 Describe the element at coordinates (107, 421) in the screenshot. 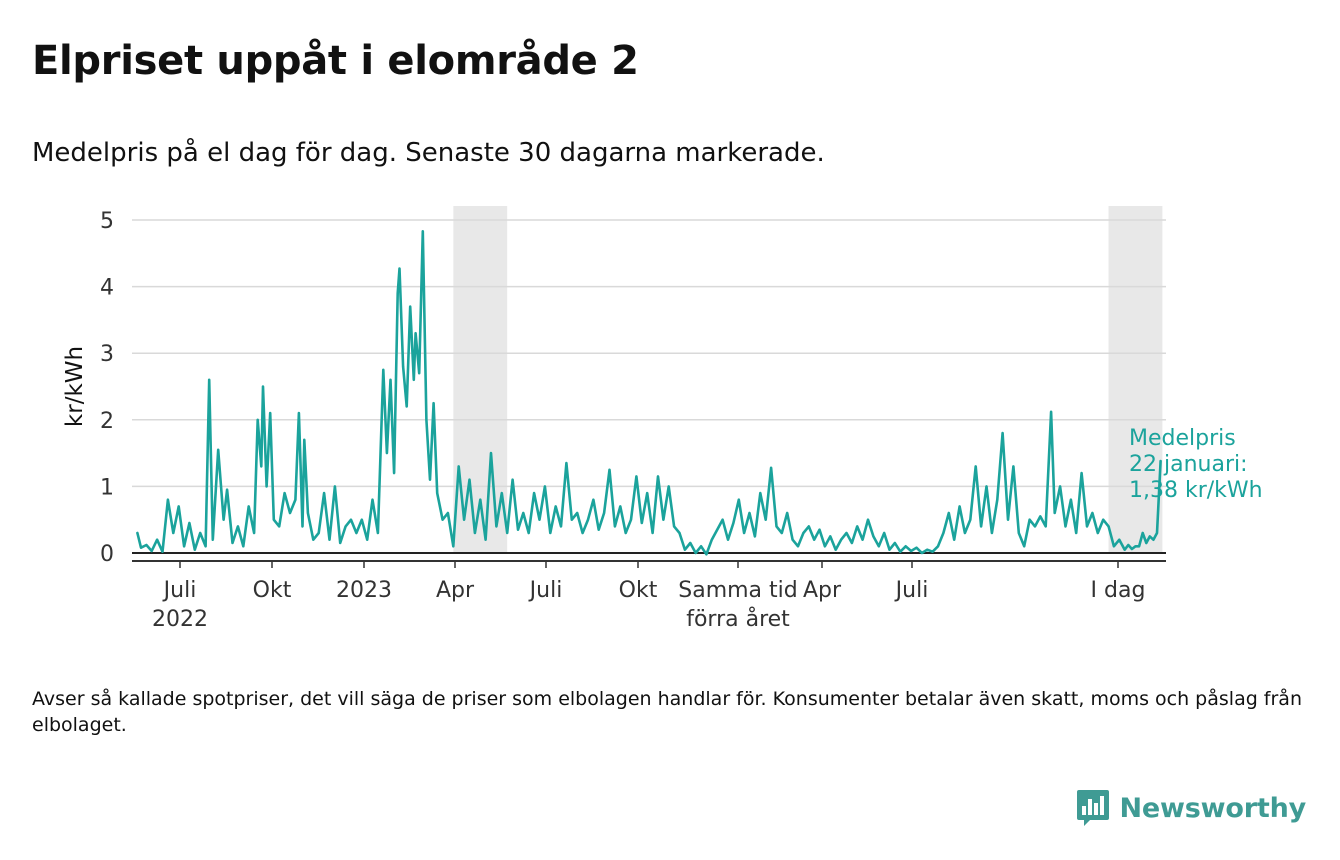

I see `y-tick-label: 2` at that location.